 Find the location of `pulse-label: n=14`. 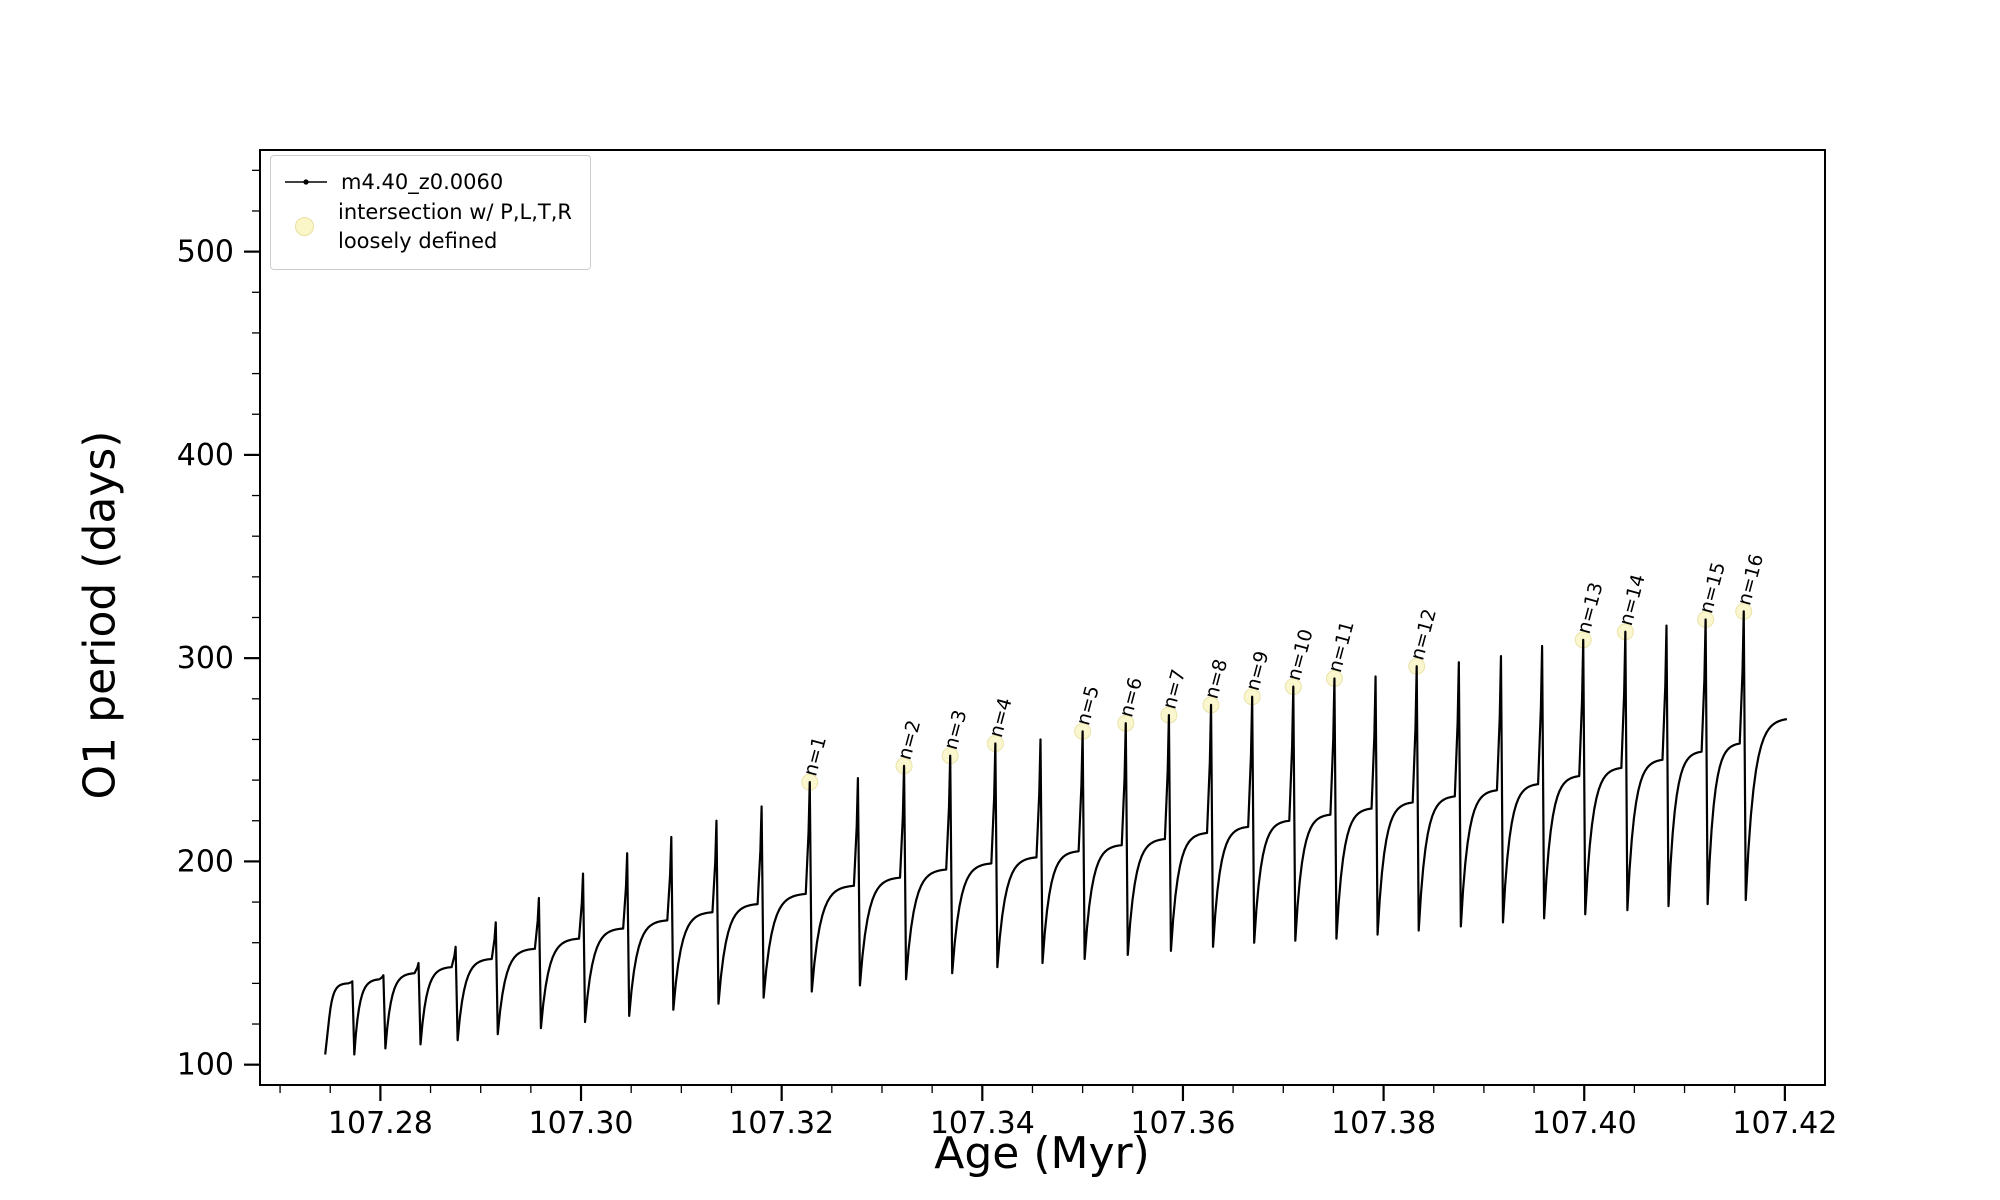

pulse-label: n=14 is located at coordinates (1632, 600).